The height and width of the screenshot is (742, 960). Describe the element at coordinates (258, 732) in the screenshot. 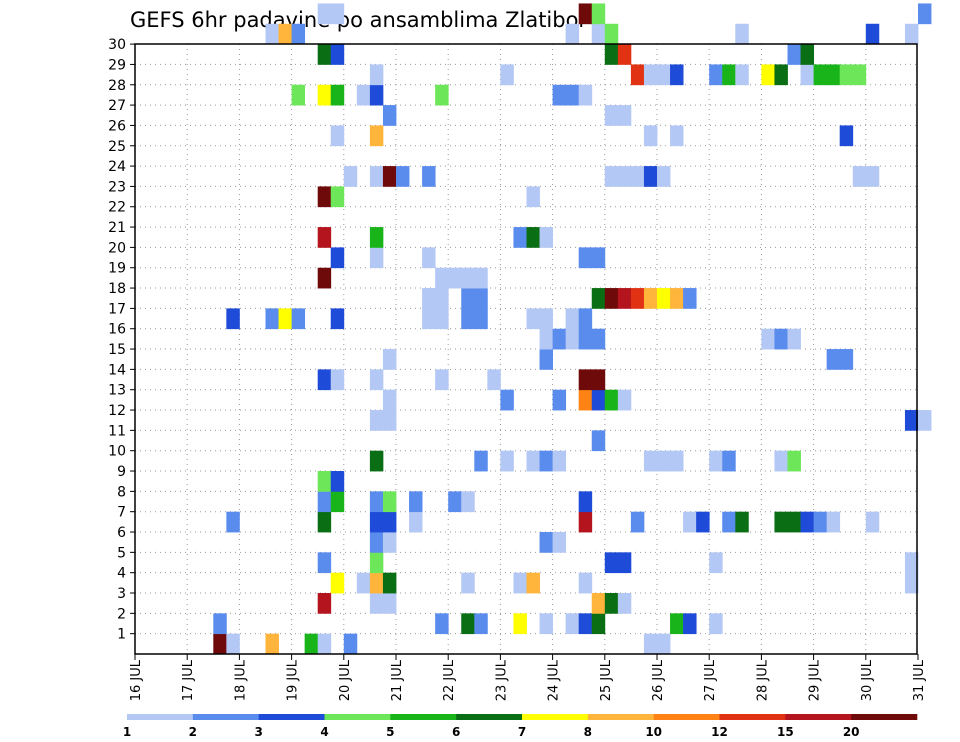

I see `colorbar-label: 3` at that location.